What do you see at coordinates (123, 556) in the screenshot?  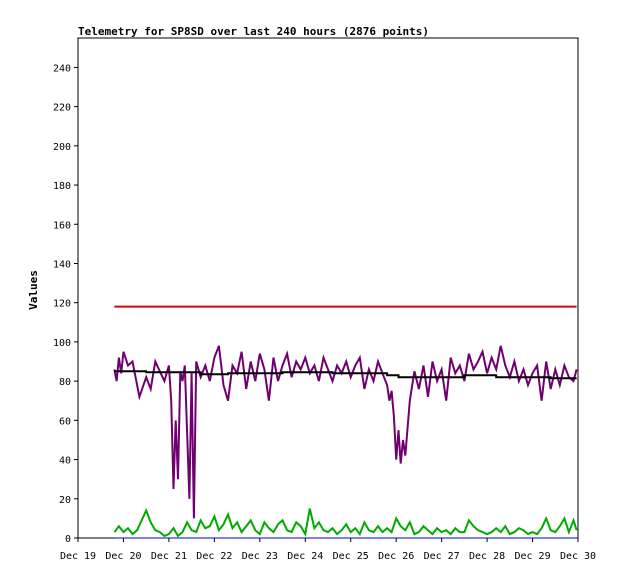 I see `x-tick-label: Dec 20` at bounding box center [123, 556].